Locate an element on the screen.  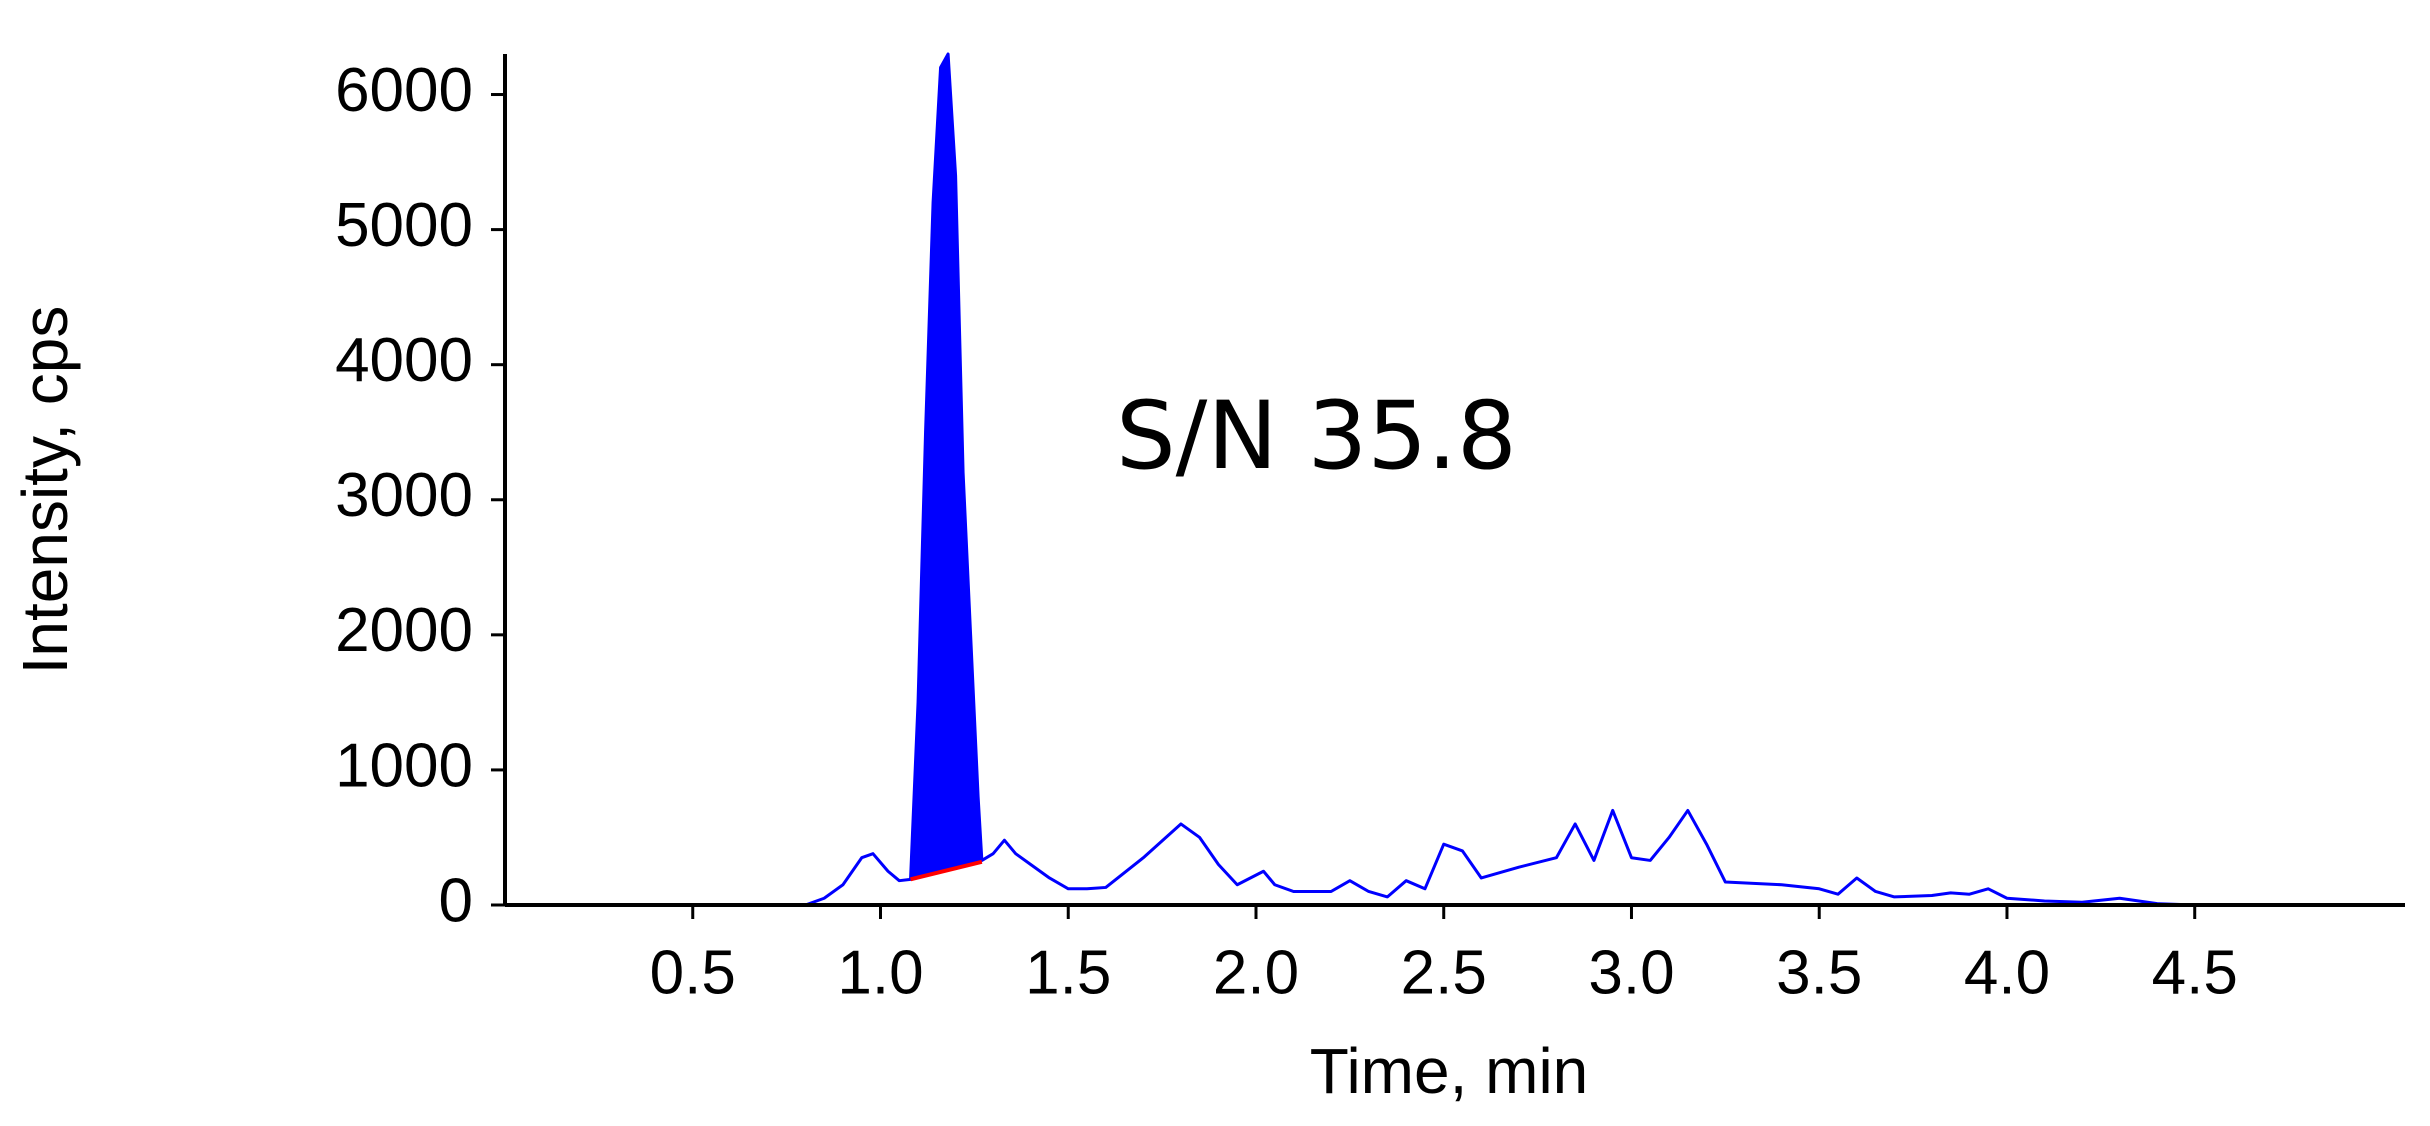
x-tick-label: 2.0 is located at coordinates (1256, 972).